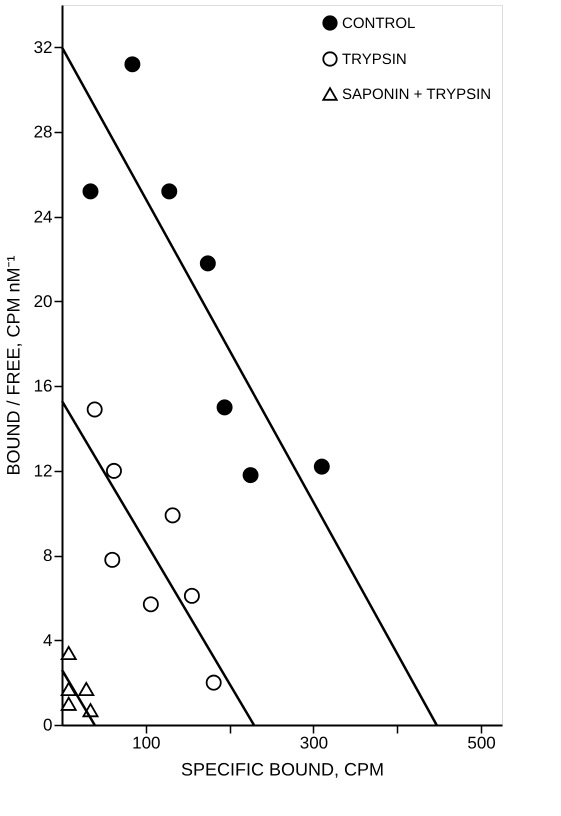 This screenshot has height=816, width=561. What do you see at coordinates (43, 301) in the screenshot?
I see `y-tick-label: 20` at bounding box center [43, 301].